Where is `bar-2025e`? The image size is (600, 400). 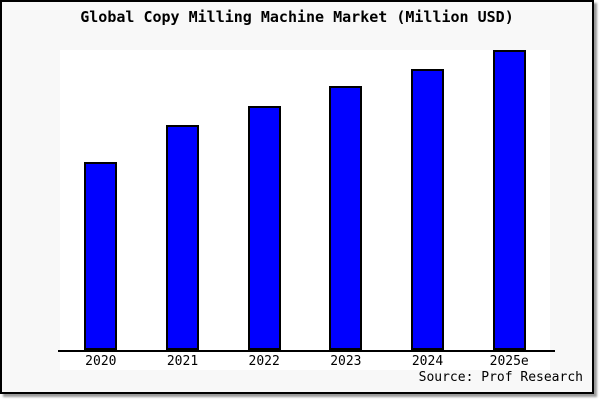
bar-2025e is located at coordinates (509, 200).